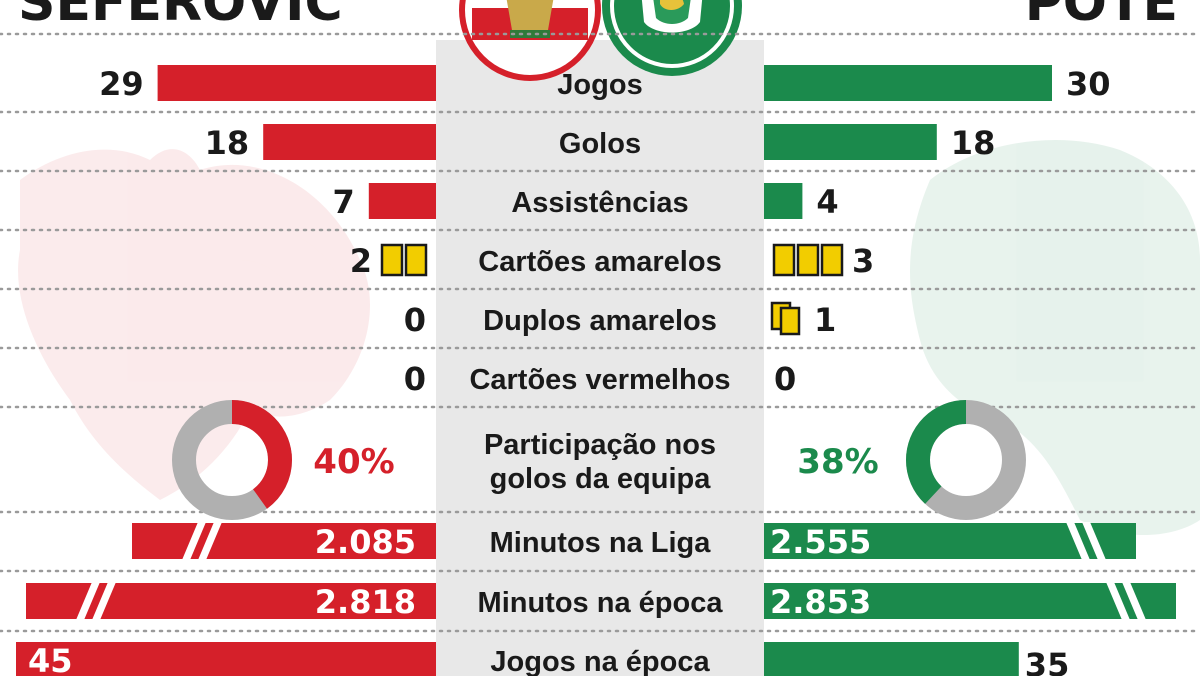 The image size is (1200, 676). I want to click on value-right-jogos-na-epoca: 35, so click(1047, 661).